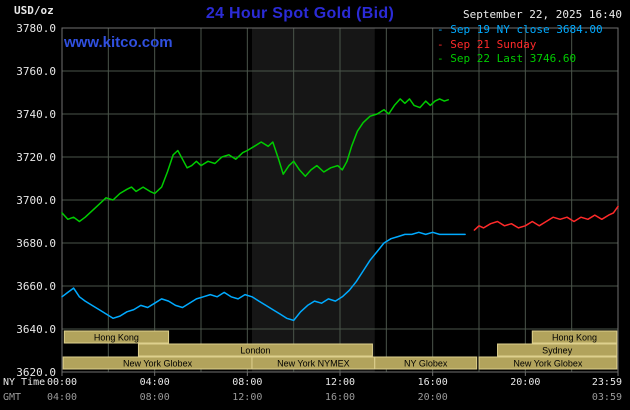 Image resolution: width=630 pixels, height=410 pixels. Describe the element at coordinates (313, 364) in the screenshot. I see `session-label: New York NYMEX` at that location.